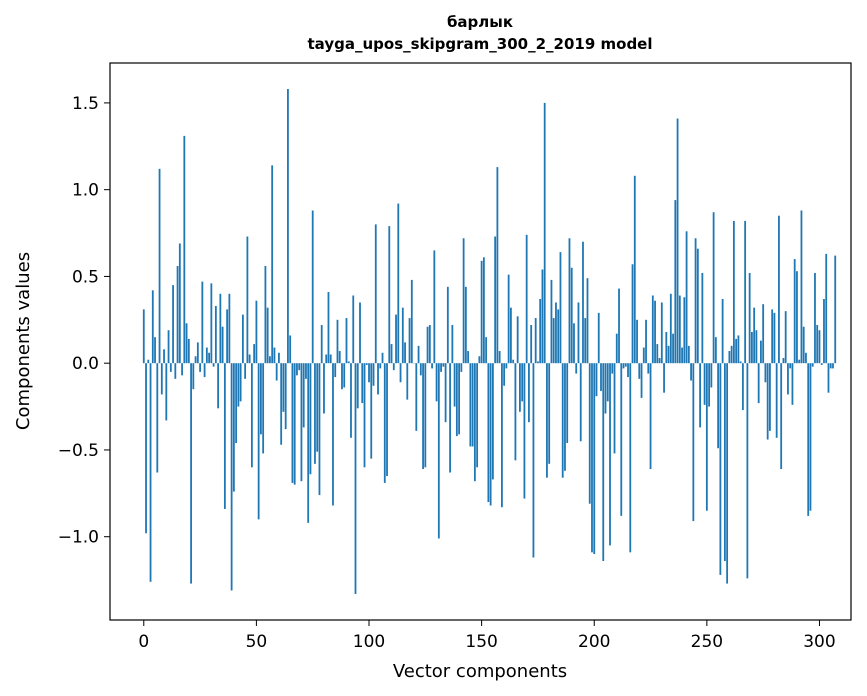 This screenshot has width=867, height=696. I want to click on chart-title: барлык, so click(480, 22).